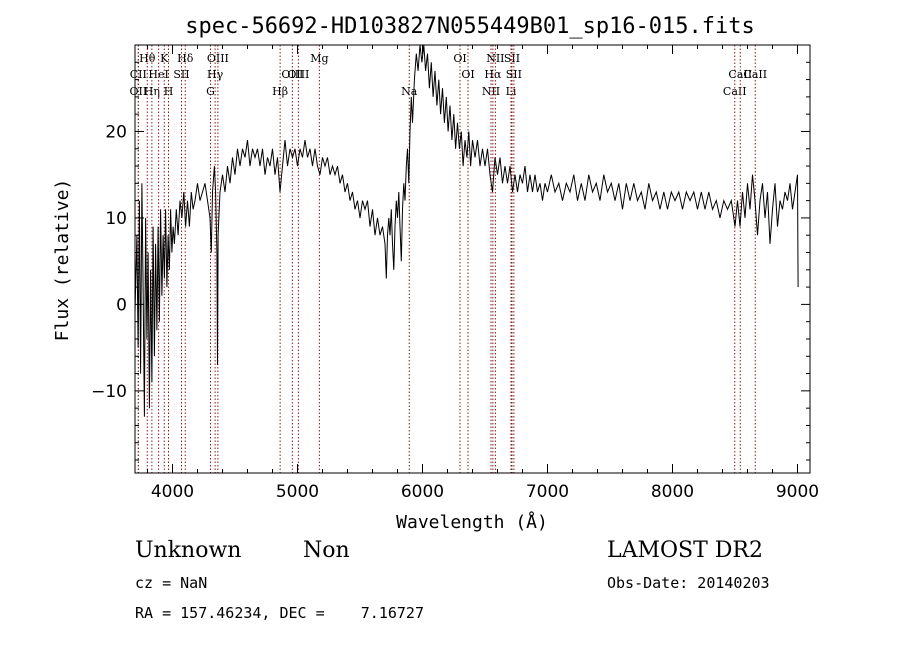  I want to click on line-marker-label: Hβ, so click(280, 91).